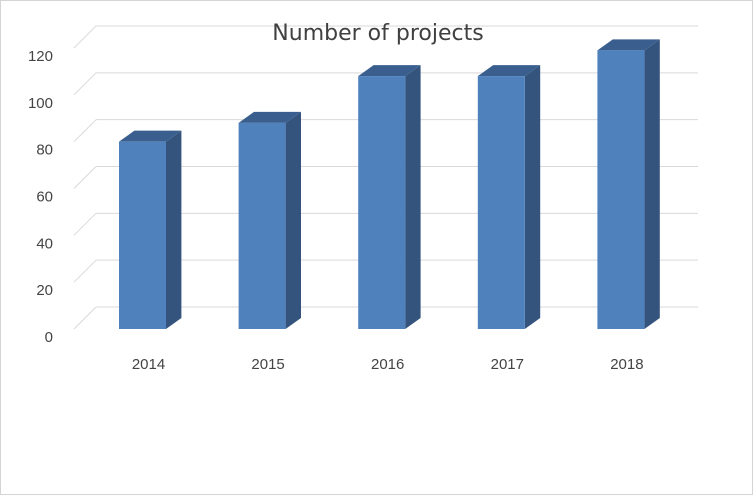  What do you see at coordinates (44, 243) in the screenshot?
I see `y-tick-label: 40` at bounding box center [44, 243].